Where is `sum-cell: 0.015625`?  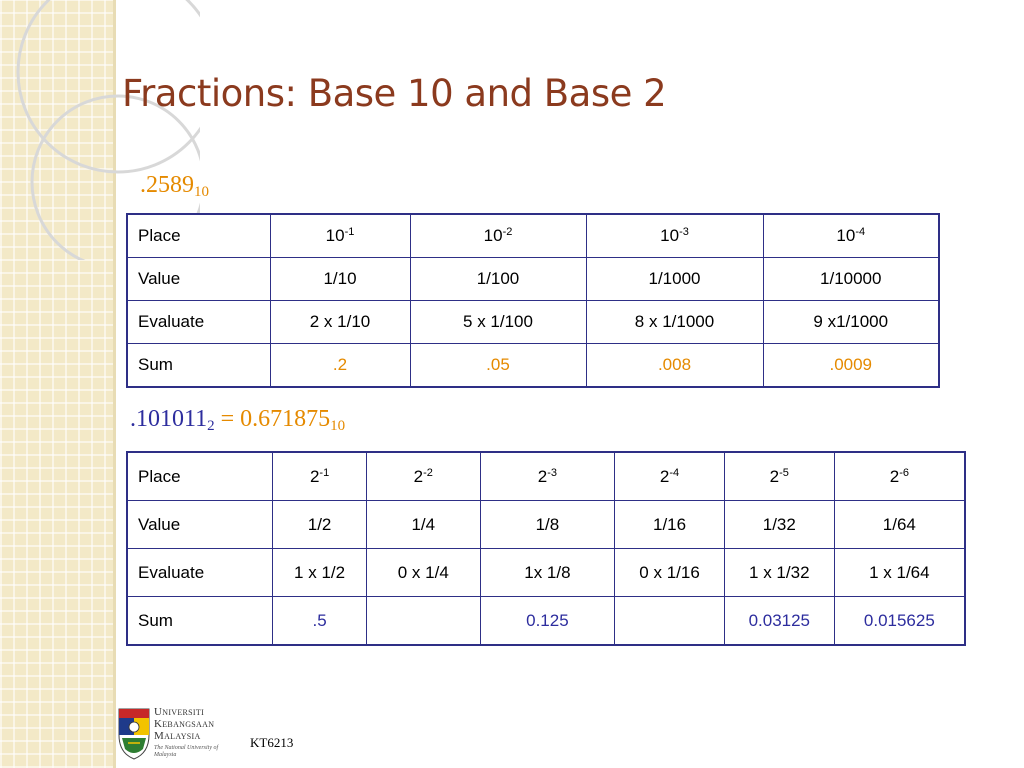 sum-cell: 0.015625 is located at coordinates (899, 621).